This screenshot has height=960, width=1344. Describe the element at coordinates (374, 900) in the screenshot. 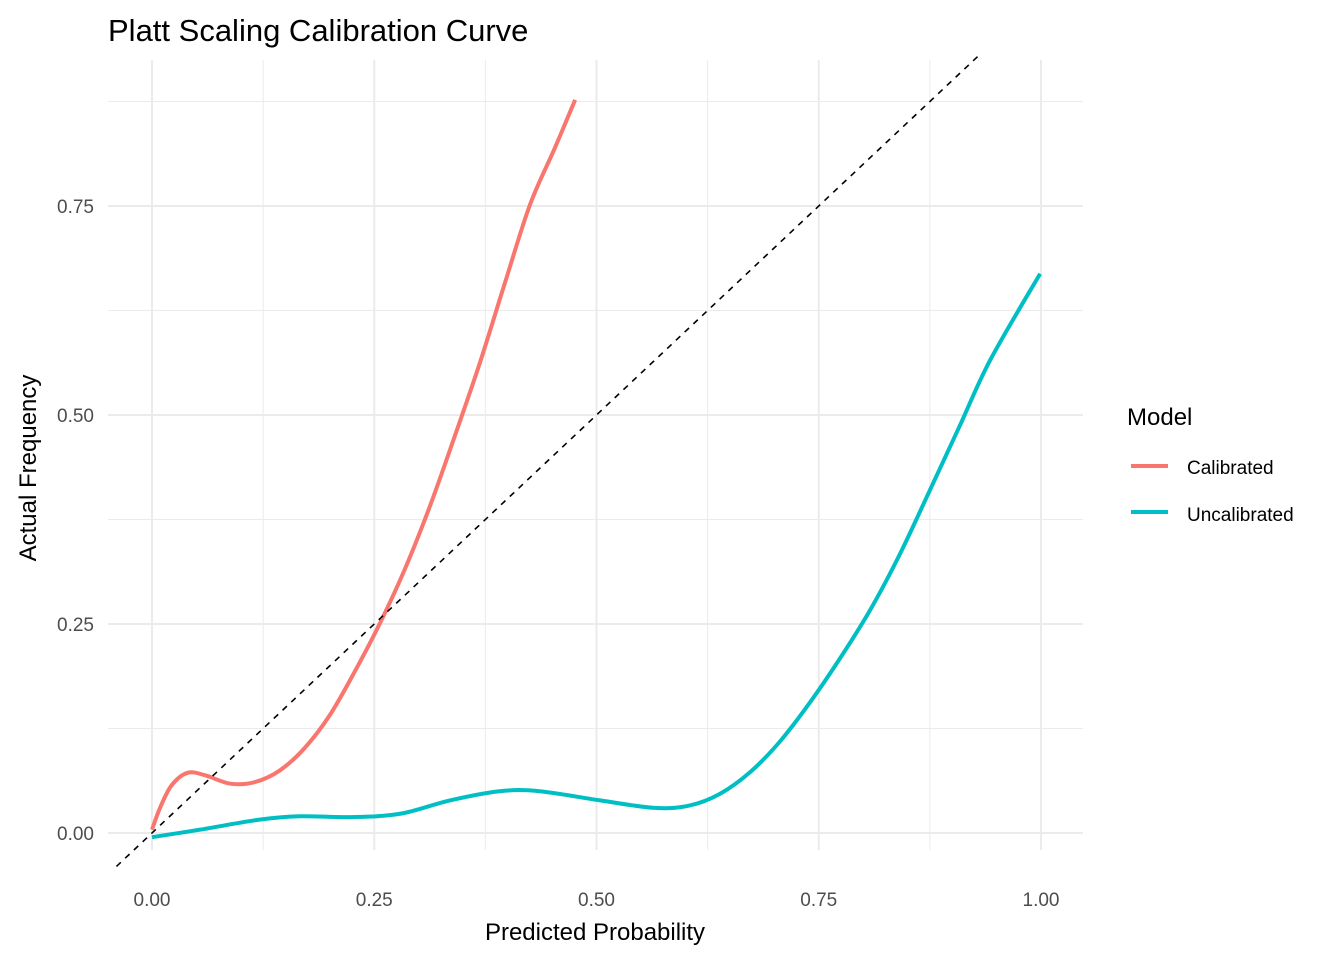

I see `x-tick-label: 0.25` at that location.